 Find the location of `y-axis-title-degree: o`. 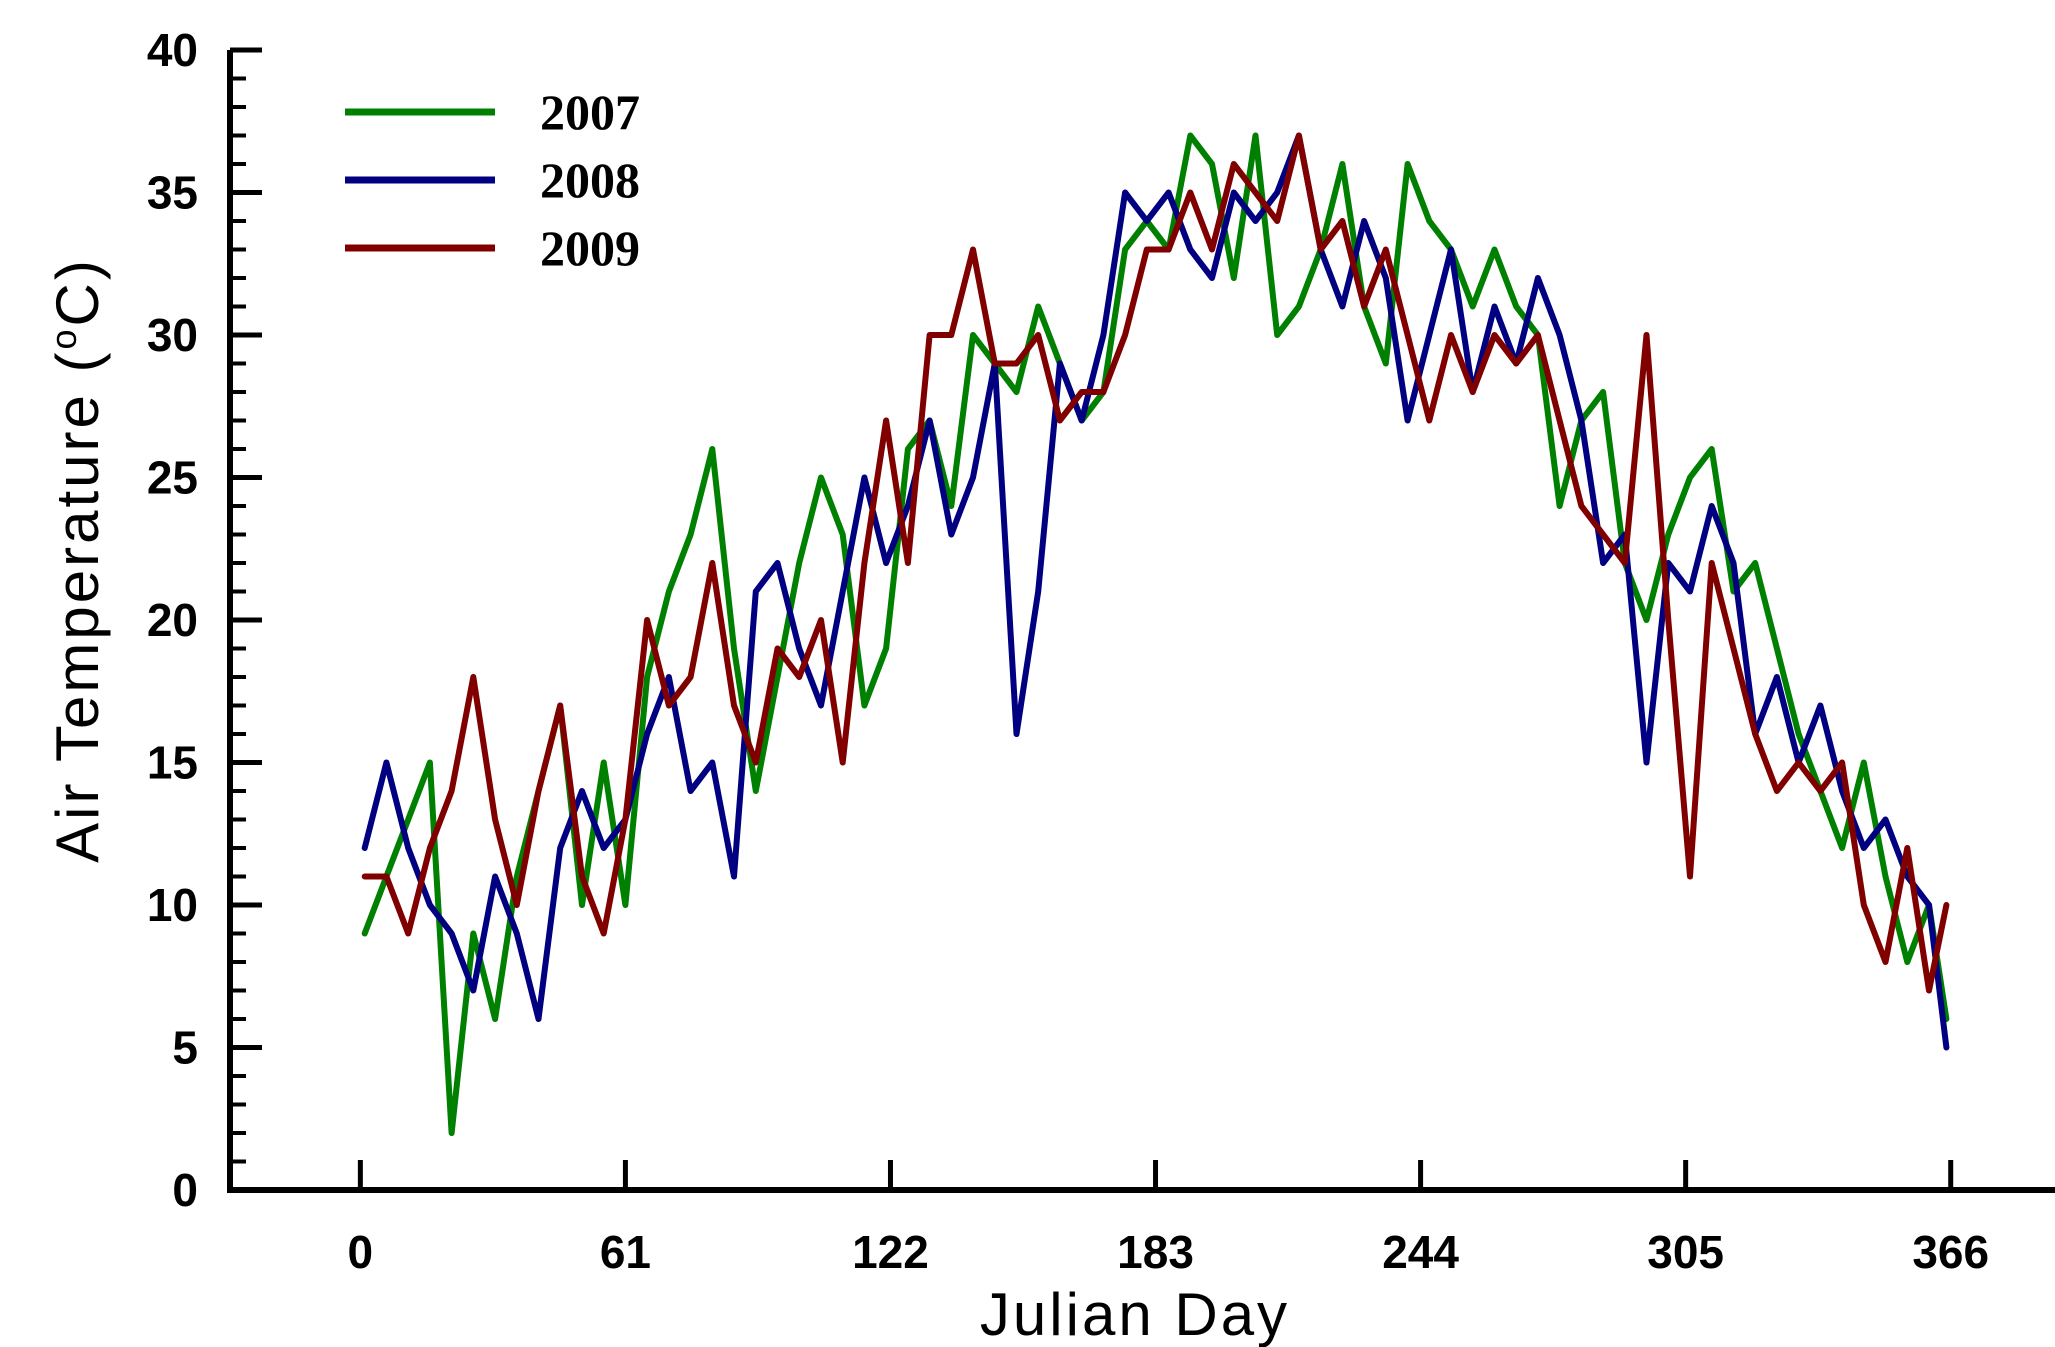

y-axis-title-degree: o is located at coordinates (63, 337).